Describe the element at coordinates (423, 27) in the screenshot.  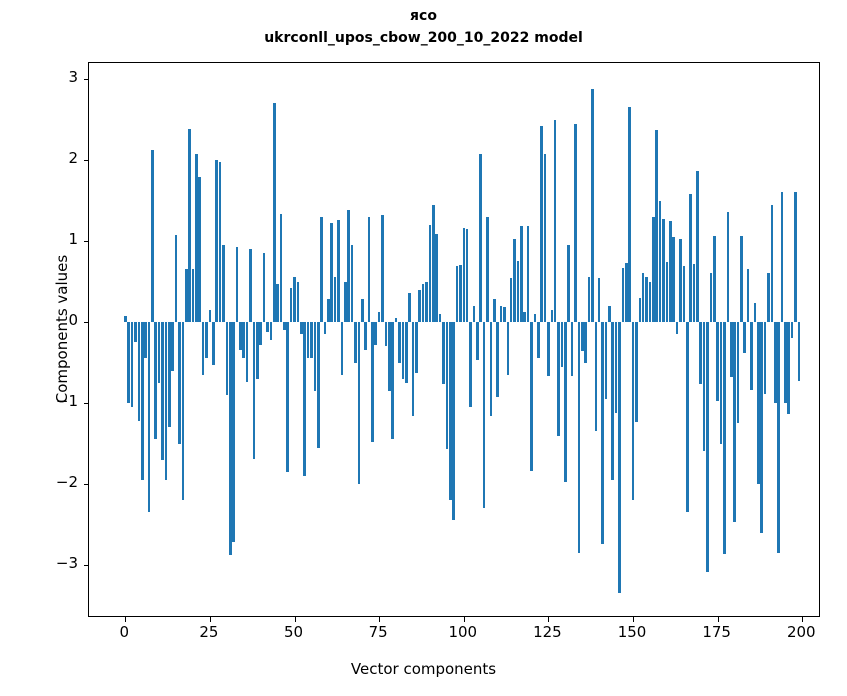
I see `chart-title: ясо ukrconll_upos_cbow_200_10_2022 model` at that location.